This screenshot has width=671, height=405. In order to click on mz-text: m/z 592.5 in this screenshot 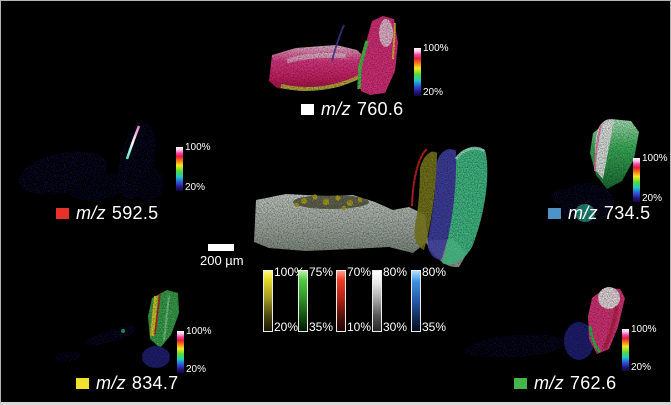, I will do `click(117, 213)`.